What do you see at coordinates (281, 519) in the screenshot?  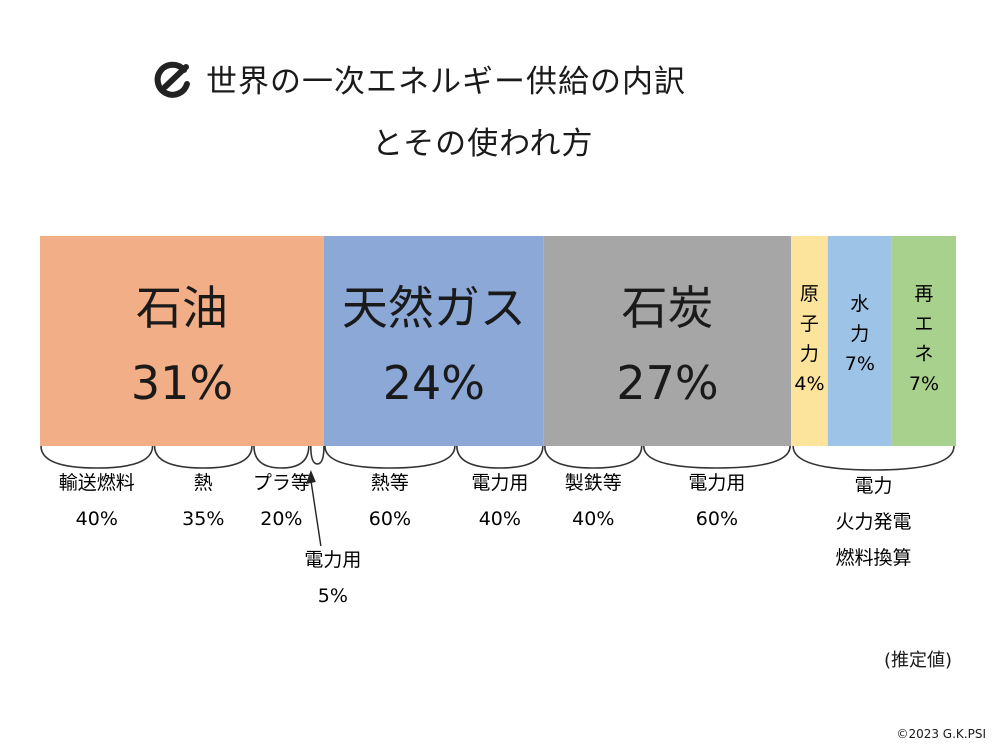 I see `use-value-0-2: 20%` at bounding box center [281, 519].